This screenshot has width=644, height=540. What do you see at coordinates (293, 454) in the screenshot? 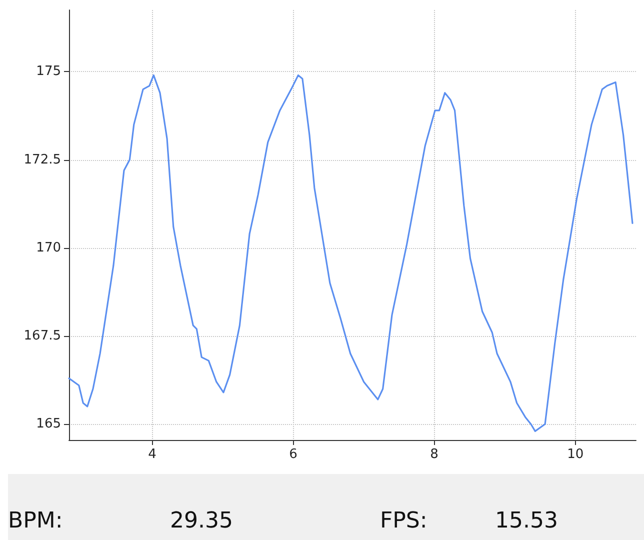
I see `x-tick-label: 6` at bounding box center [293, 454].